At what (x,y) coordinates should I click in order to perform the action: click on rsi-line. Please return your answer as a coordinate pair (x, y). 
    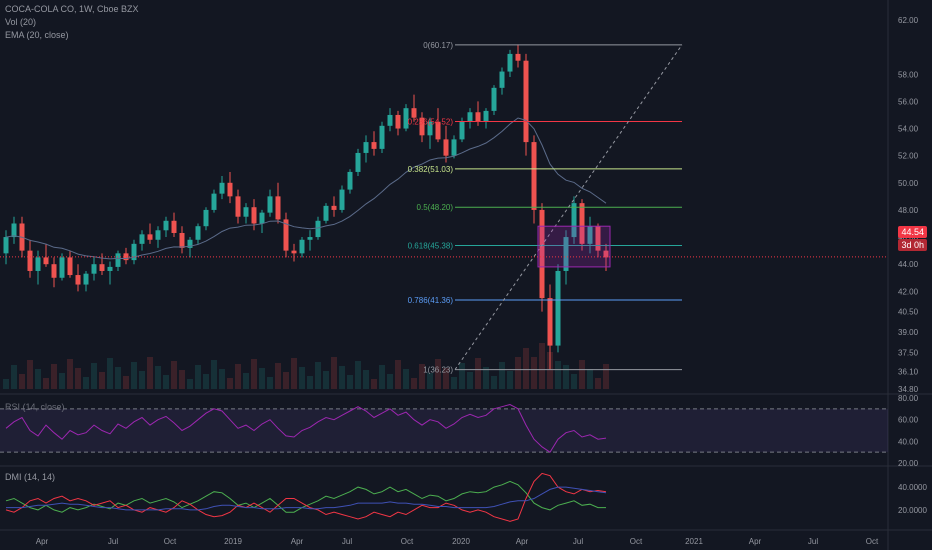
    Looking at the image, I should click on (306, 428).